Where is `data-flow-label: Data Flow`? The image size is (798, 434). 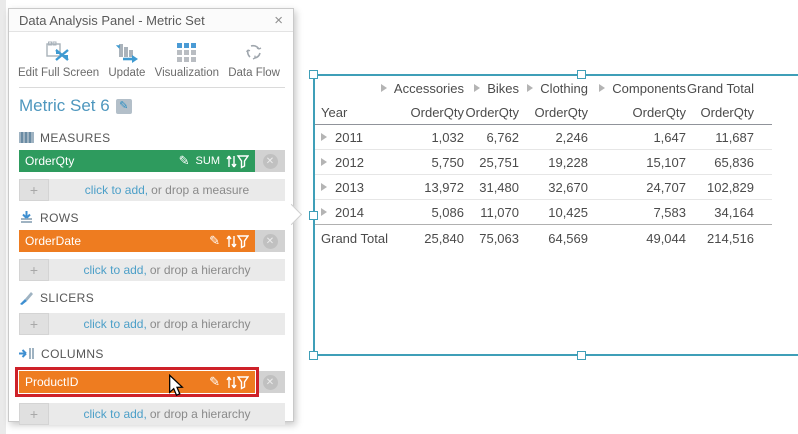 data-flow-label: Data Flow is located at coordinates (254, 73).